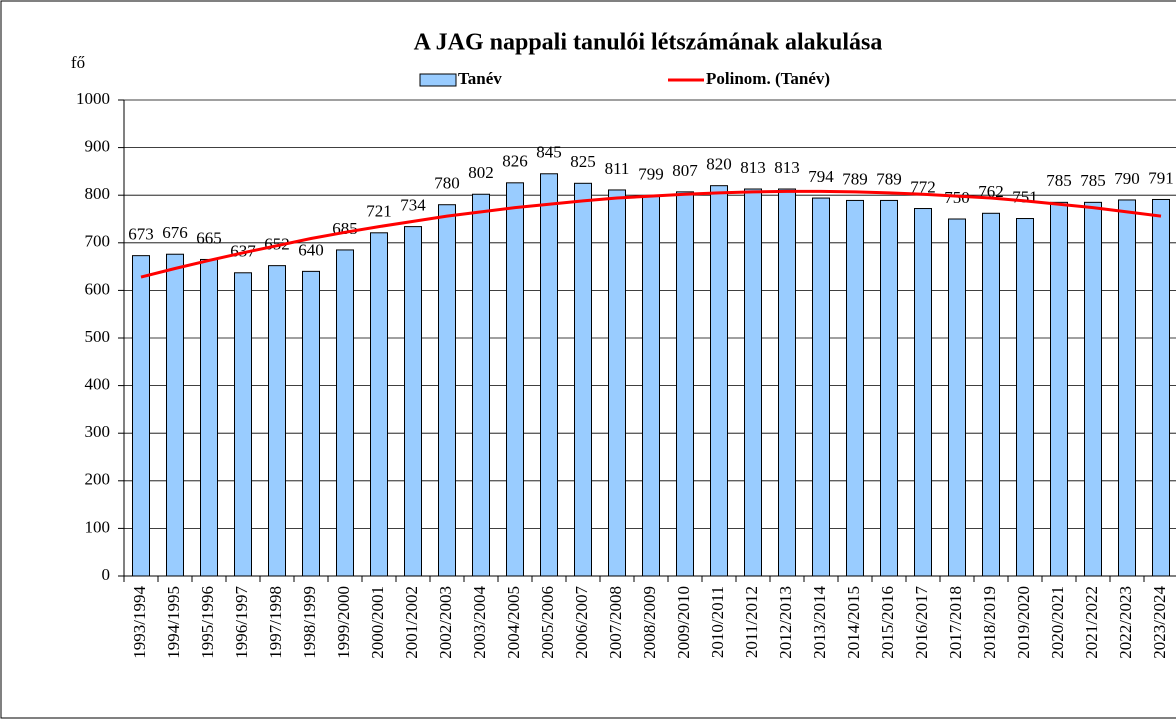 This screenshot has width=1176, height=720. I want to click on x-tick-label: 2017/2018, so click(955, 622).